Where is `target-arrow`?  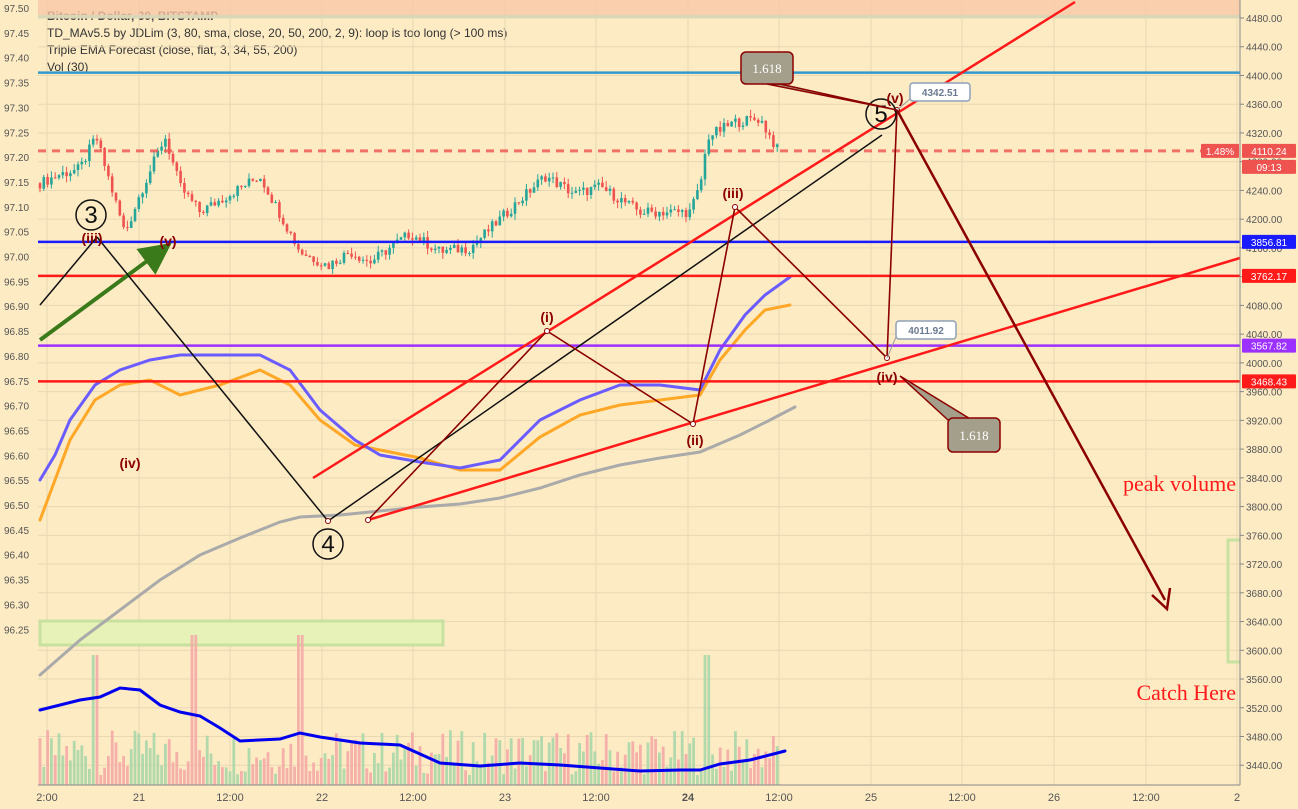 target-arrow is located at coordinates (1031, 355).